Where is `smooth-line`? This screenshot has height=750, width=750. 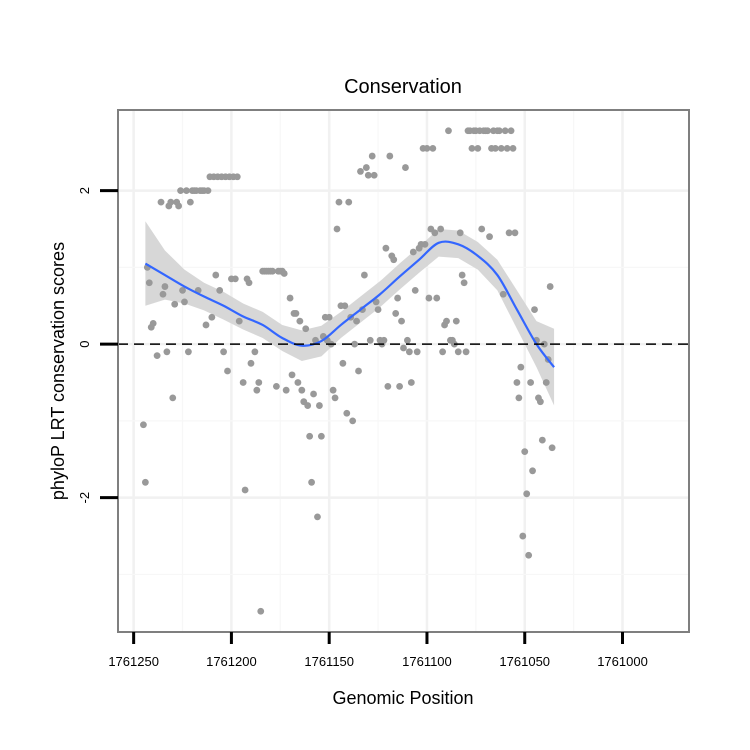
smooth-line is located at coordinates (349, 304).